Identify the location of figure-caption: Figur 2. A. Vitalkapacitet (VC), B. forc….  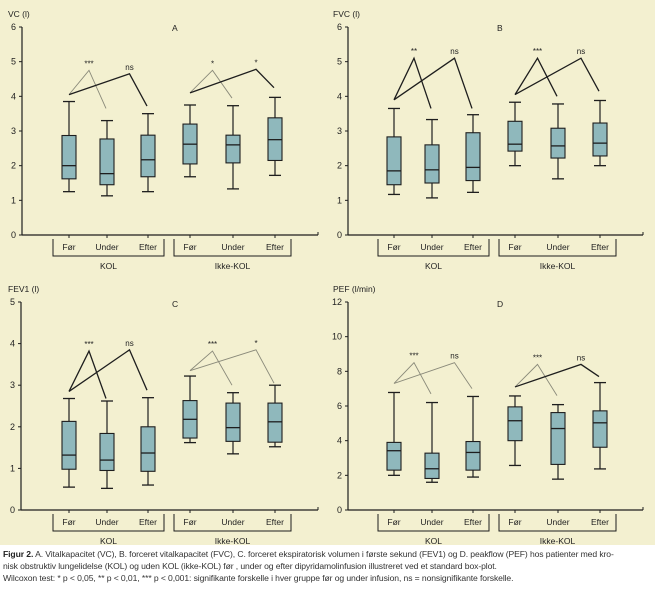
(328, 566).